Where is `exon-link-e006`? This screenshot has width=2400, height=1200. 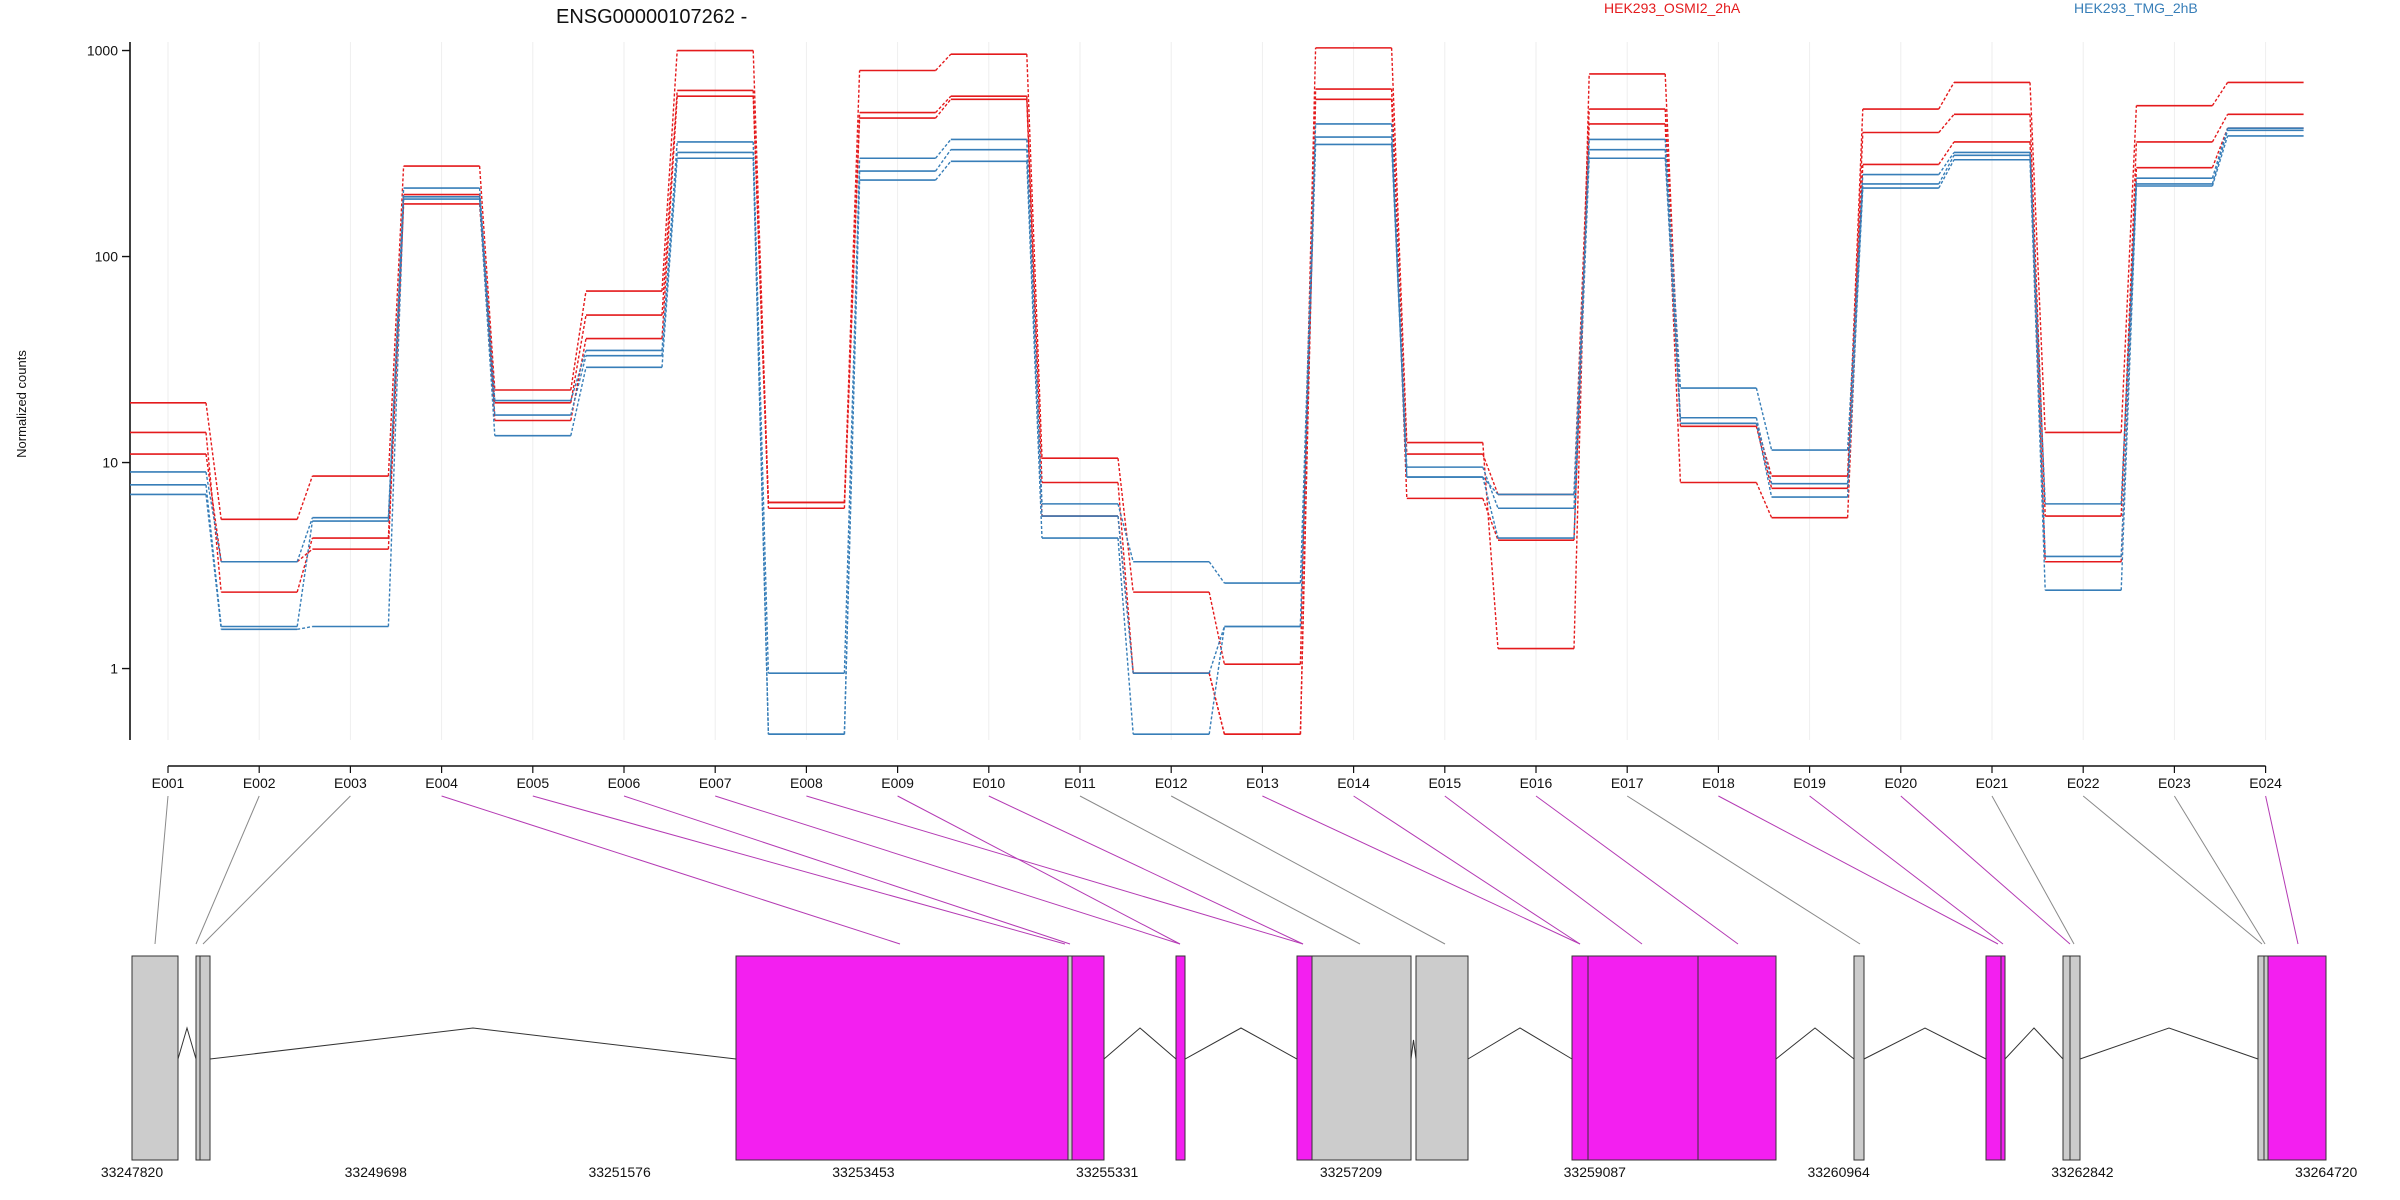
exon-link-e006 is located at coordinates (847, 870).